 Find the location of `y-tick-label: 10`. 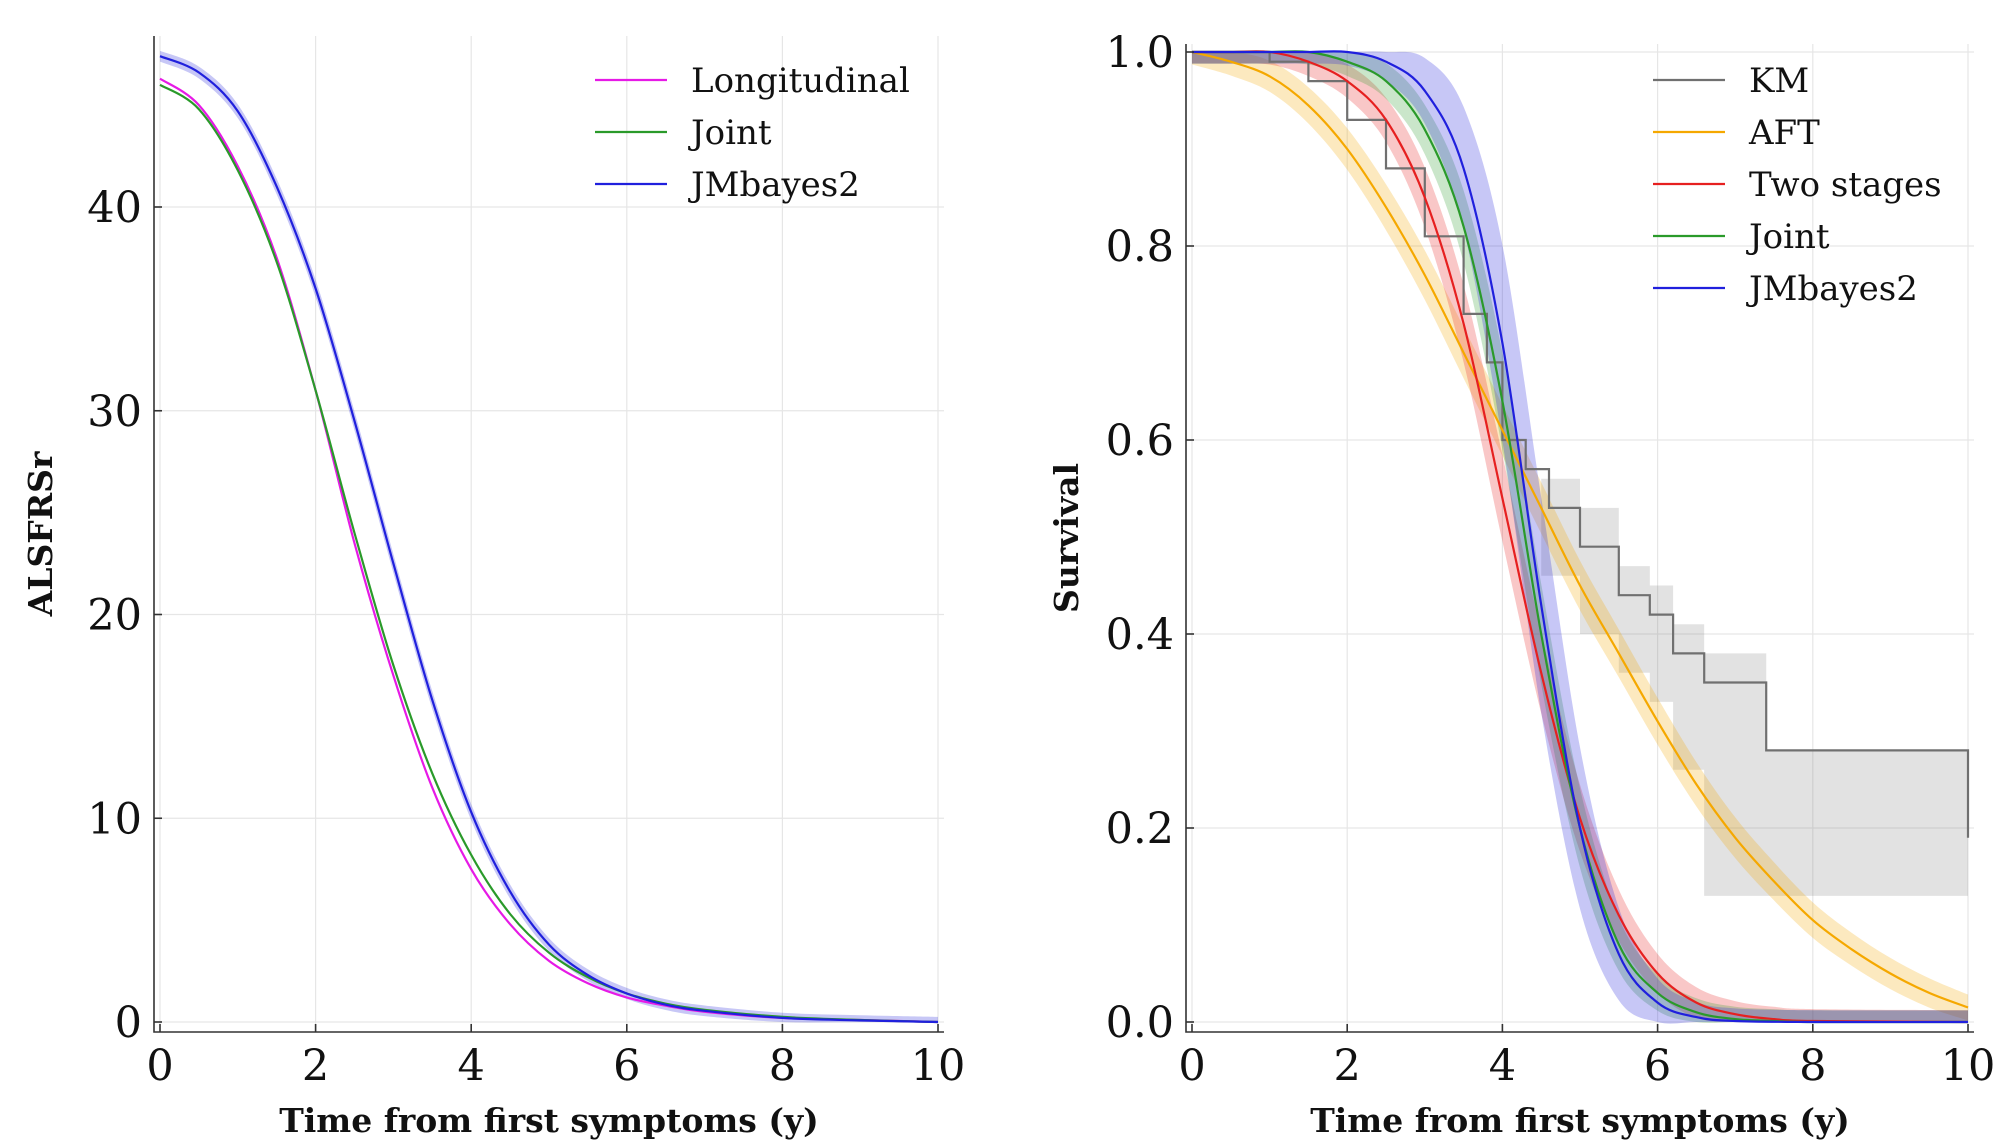

y-tick-label: 10 is located at coordinates (114, 819).